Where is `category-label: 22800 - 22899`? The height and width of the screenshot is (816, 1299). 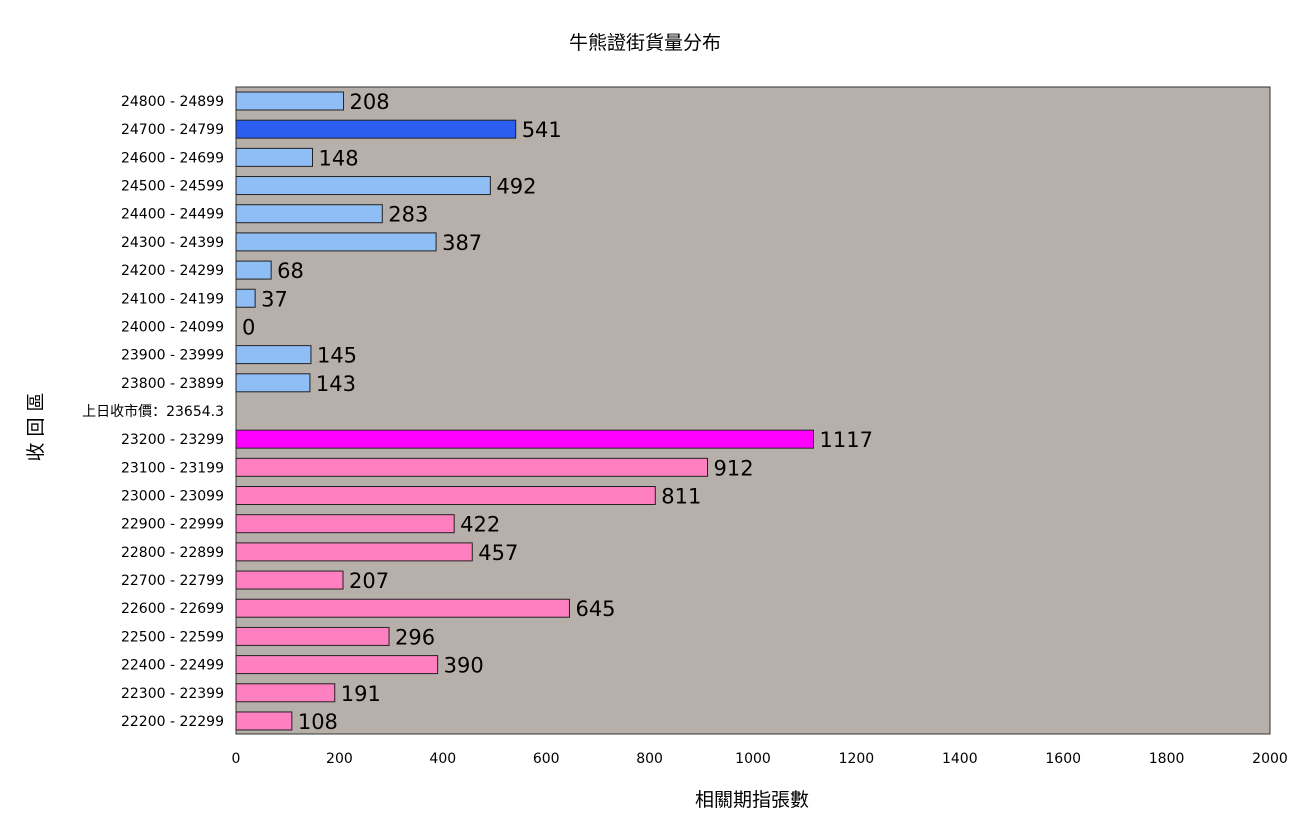 category-label: 22800 - 22899 is located at coordinates (172, 553).